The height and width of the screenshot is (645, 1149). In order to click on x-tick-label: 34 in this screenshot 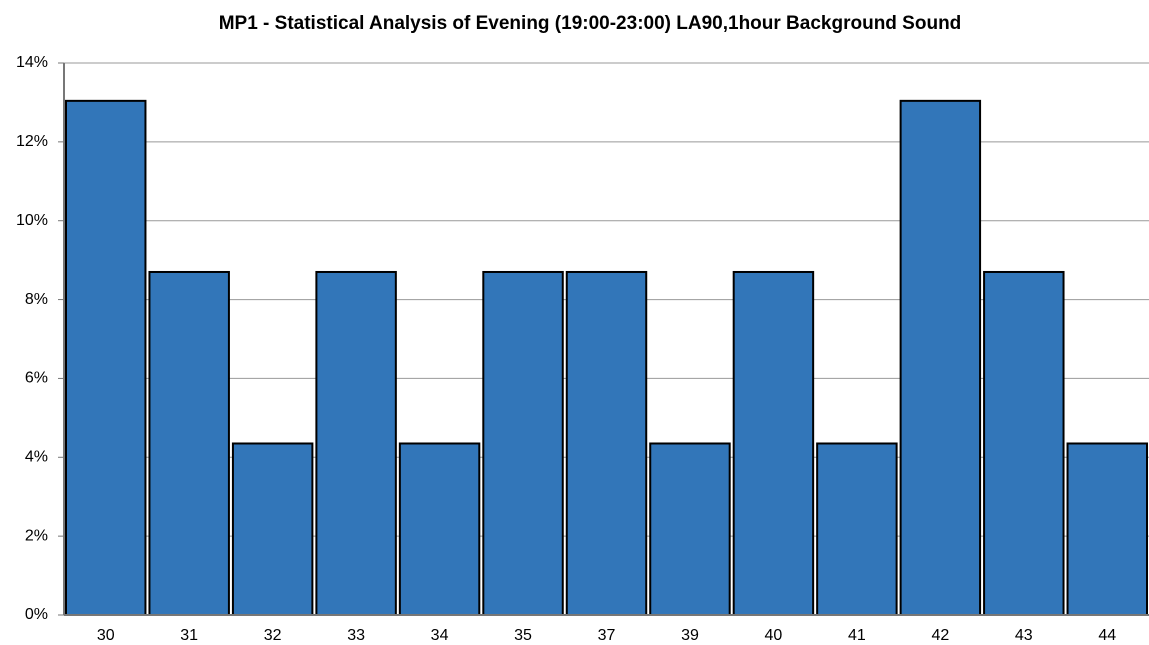, I will do `click(440, 635)`.